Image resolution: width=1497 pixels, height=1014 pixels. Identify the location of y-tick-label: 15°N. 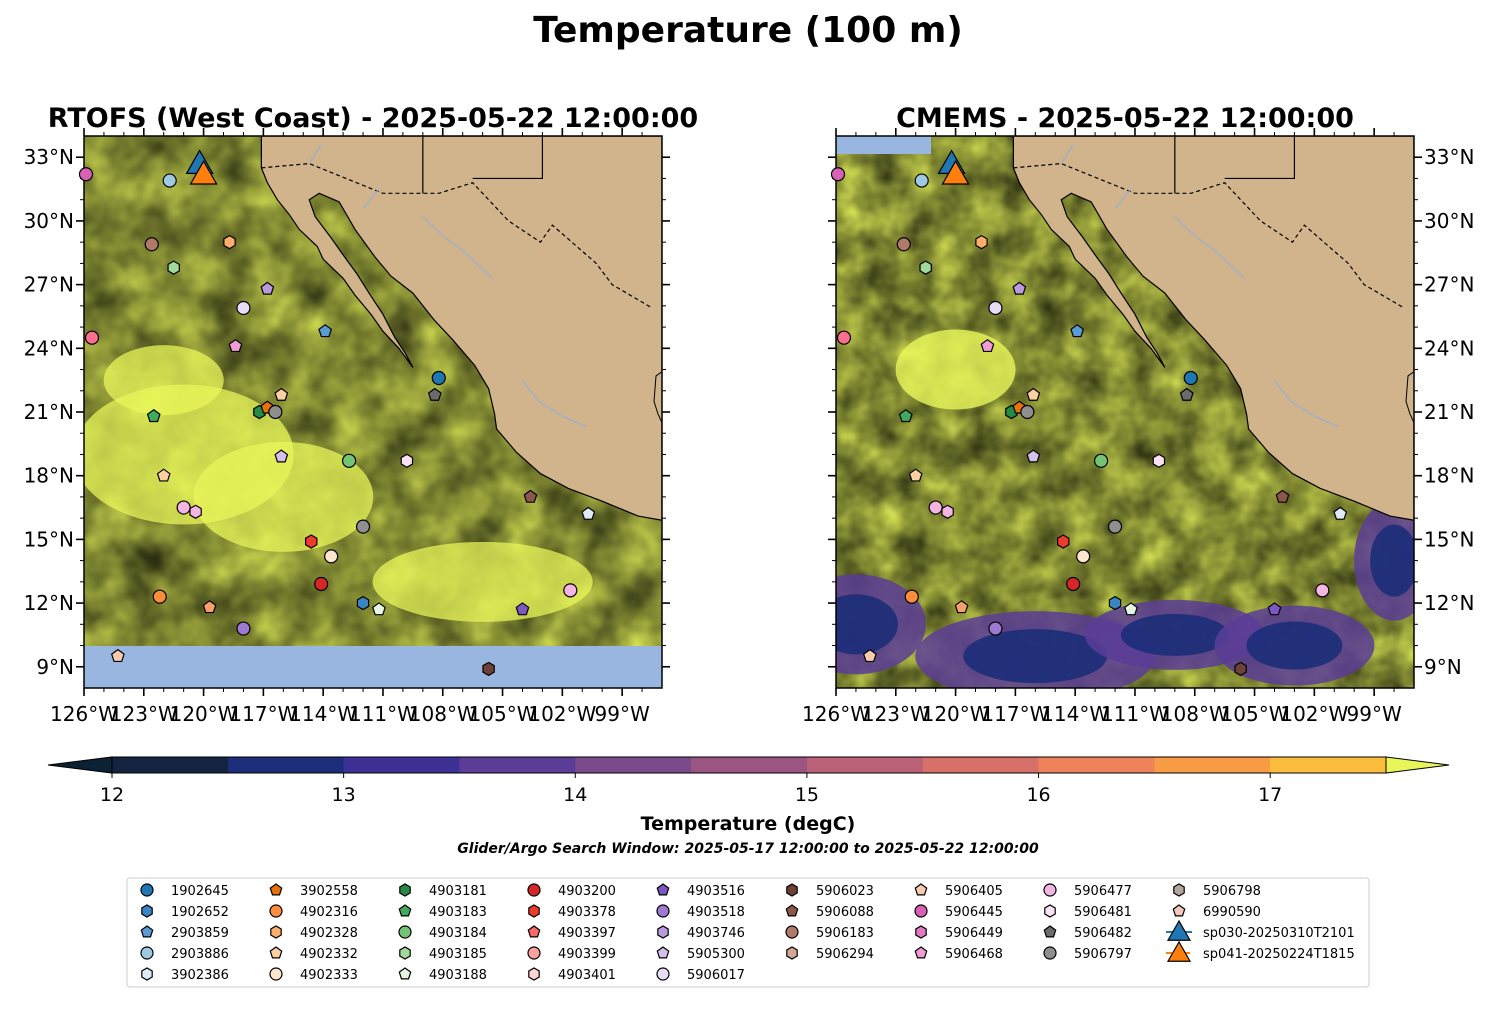
(1449, 539).